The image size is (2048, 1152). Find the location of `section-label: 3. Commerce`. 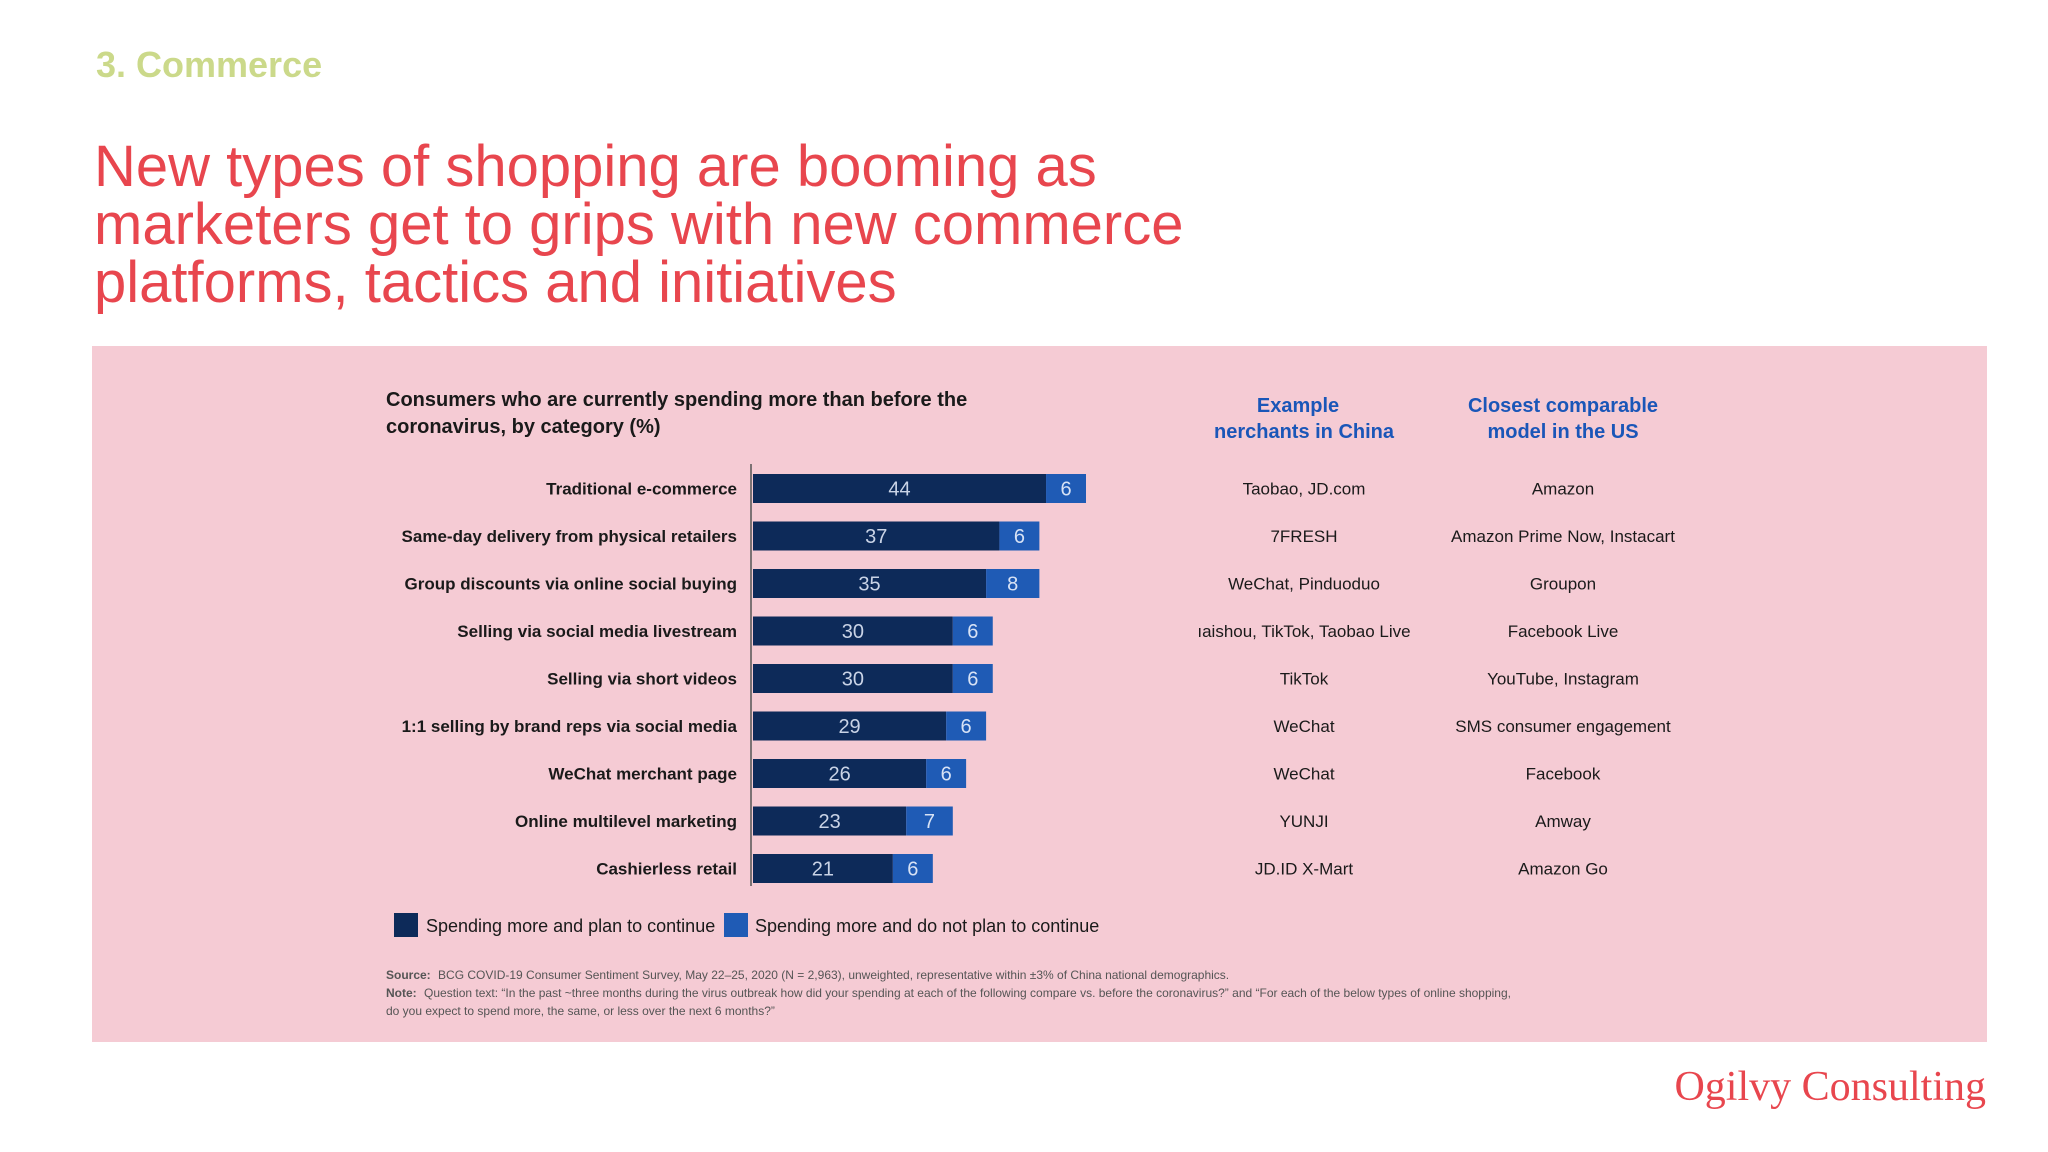

section-label: 3. Commerce is located at coordinates (209, 64).